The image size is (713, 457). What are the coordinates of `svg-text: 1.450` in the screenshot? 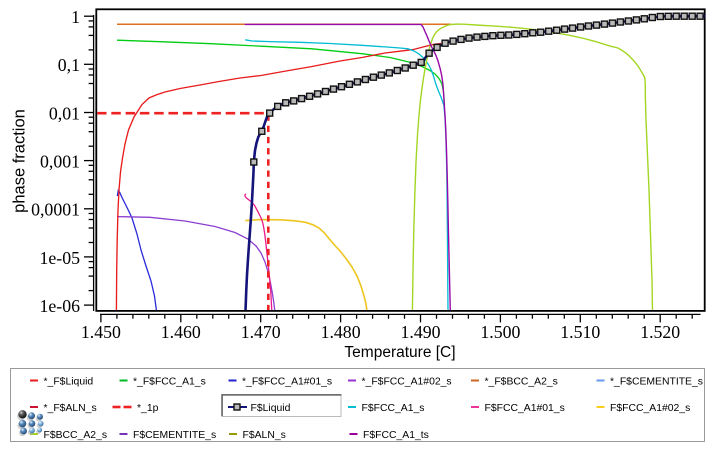 It's located at (101, 332).